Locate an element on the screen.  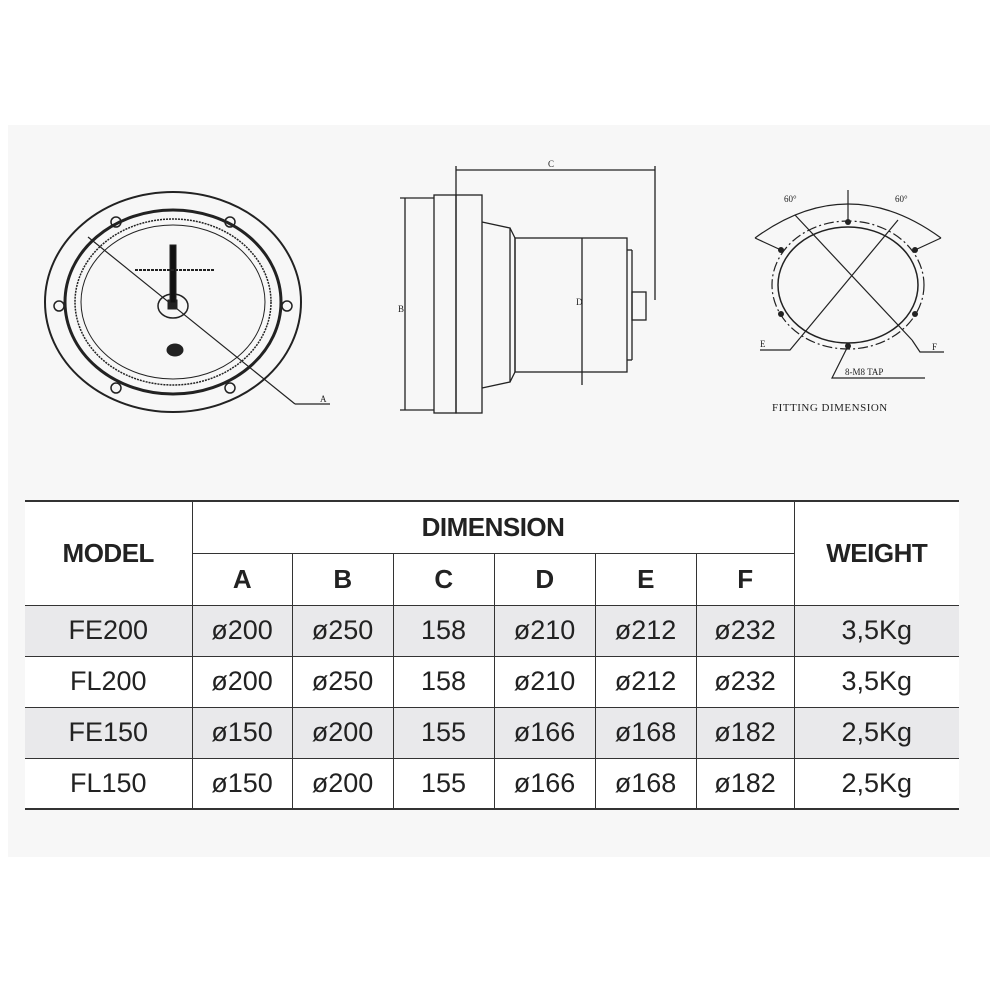
column-header-c: C is located at coordinates (443, 579).